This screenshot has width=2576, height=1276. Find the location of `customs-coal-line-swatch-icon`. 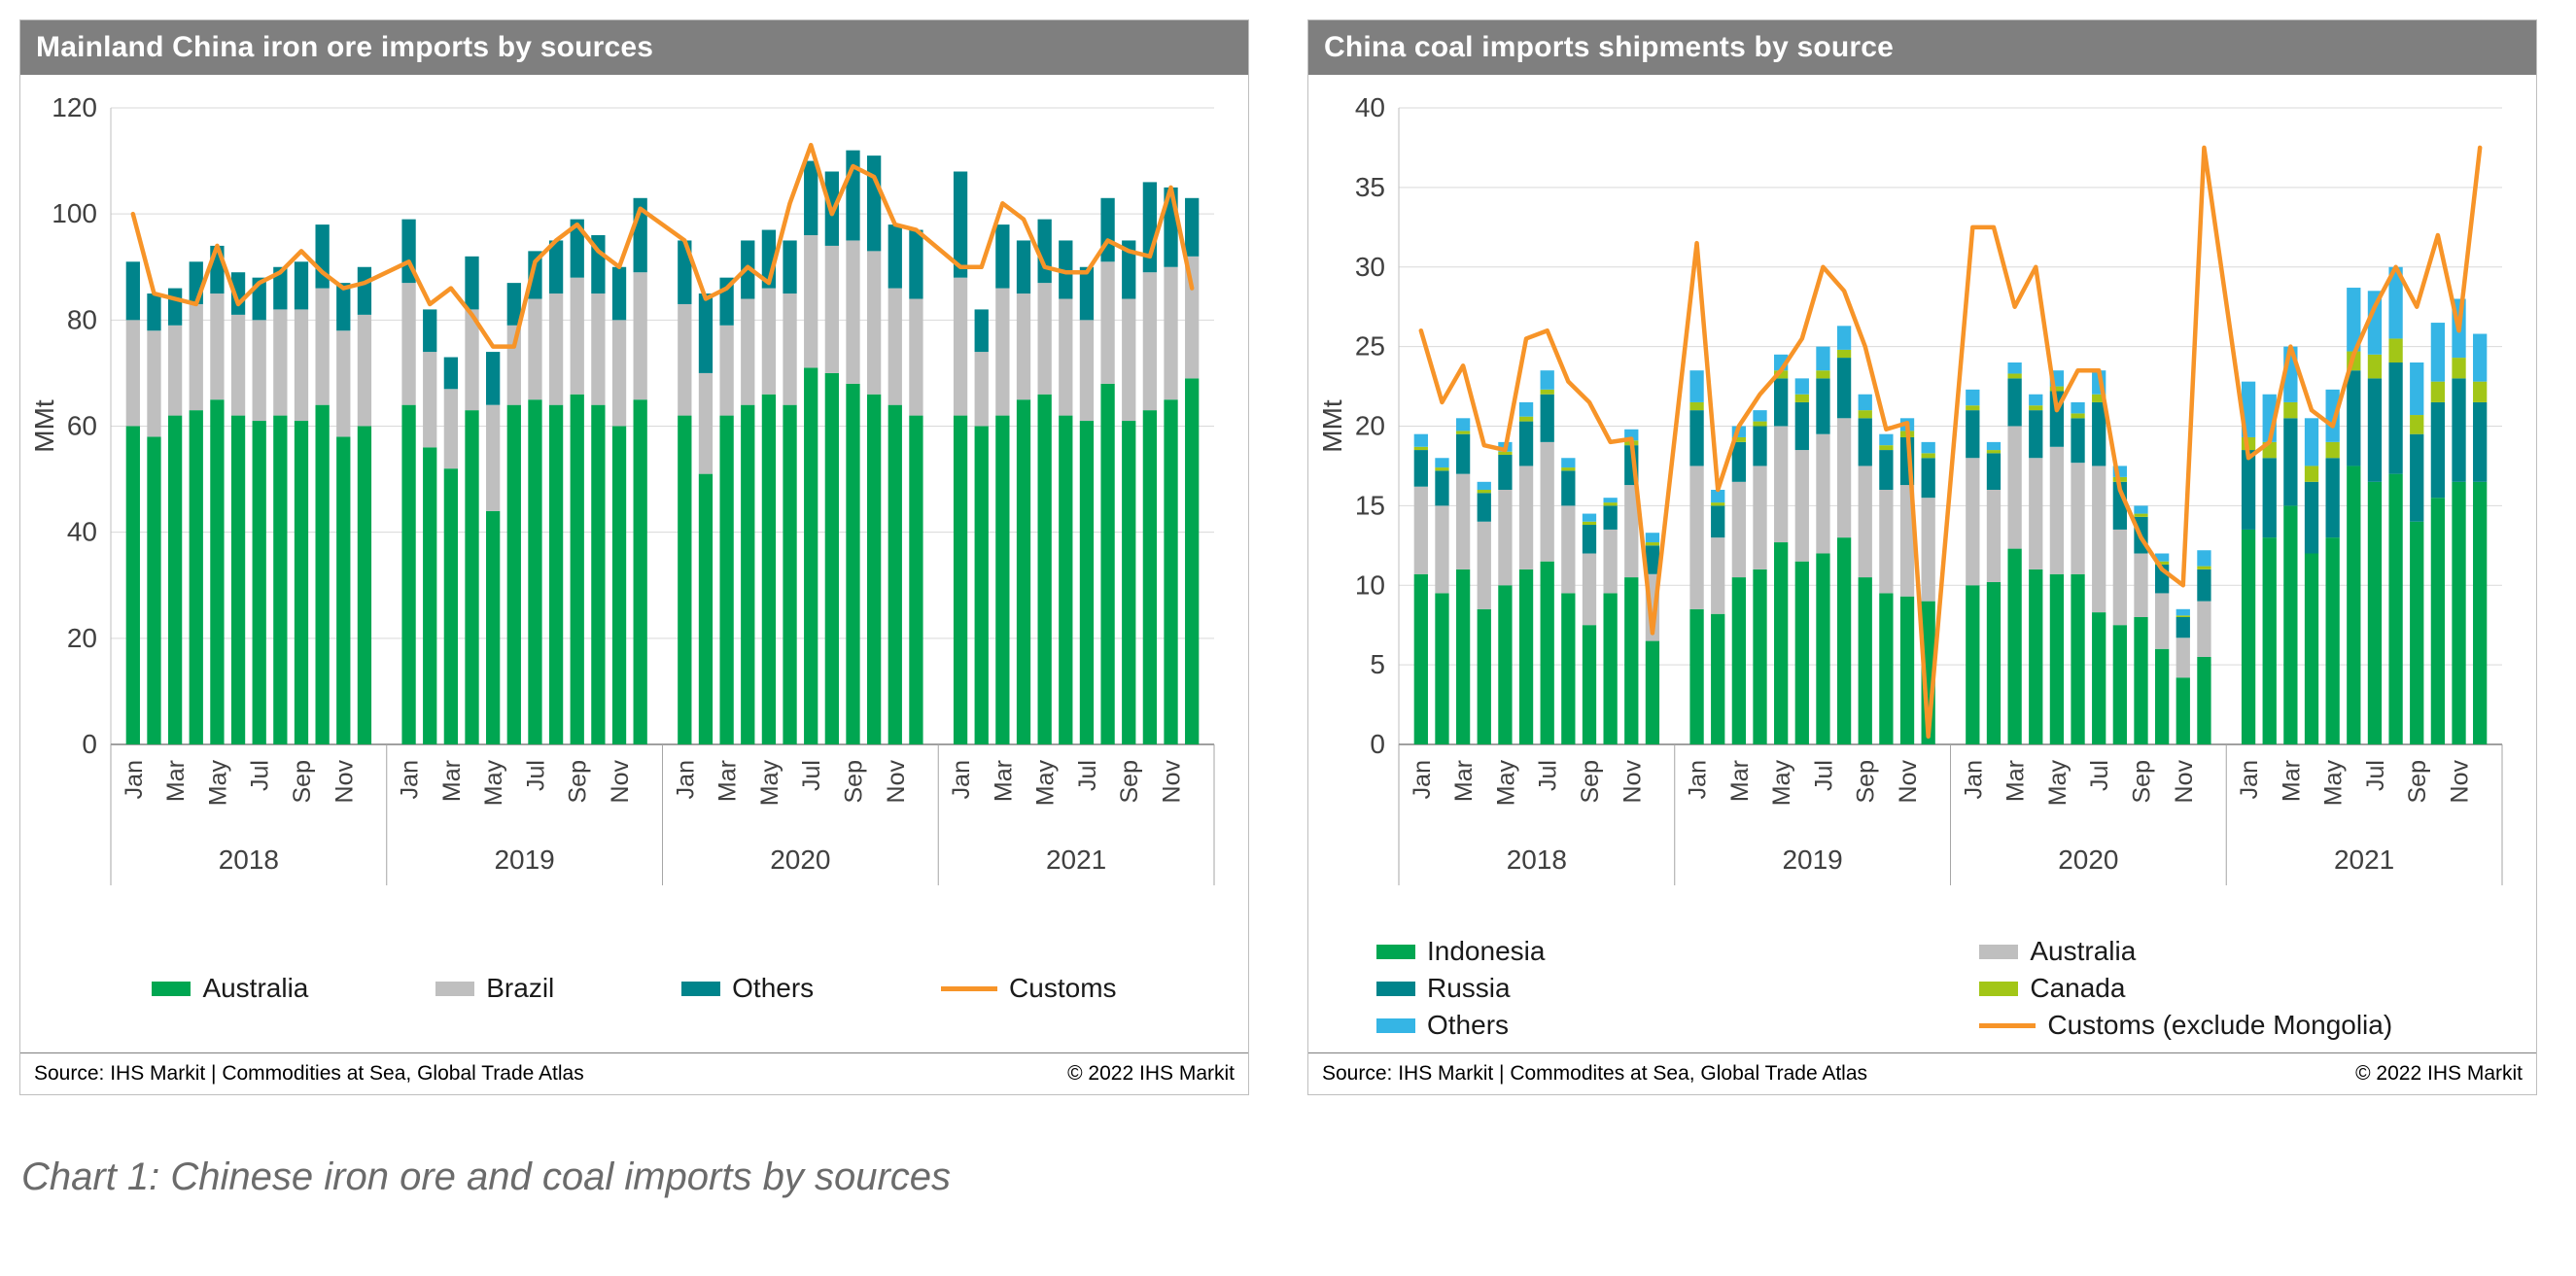

customs-coal-line-swatch-icon is located at coordinates (2007, 1025).